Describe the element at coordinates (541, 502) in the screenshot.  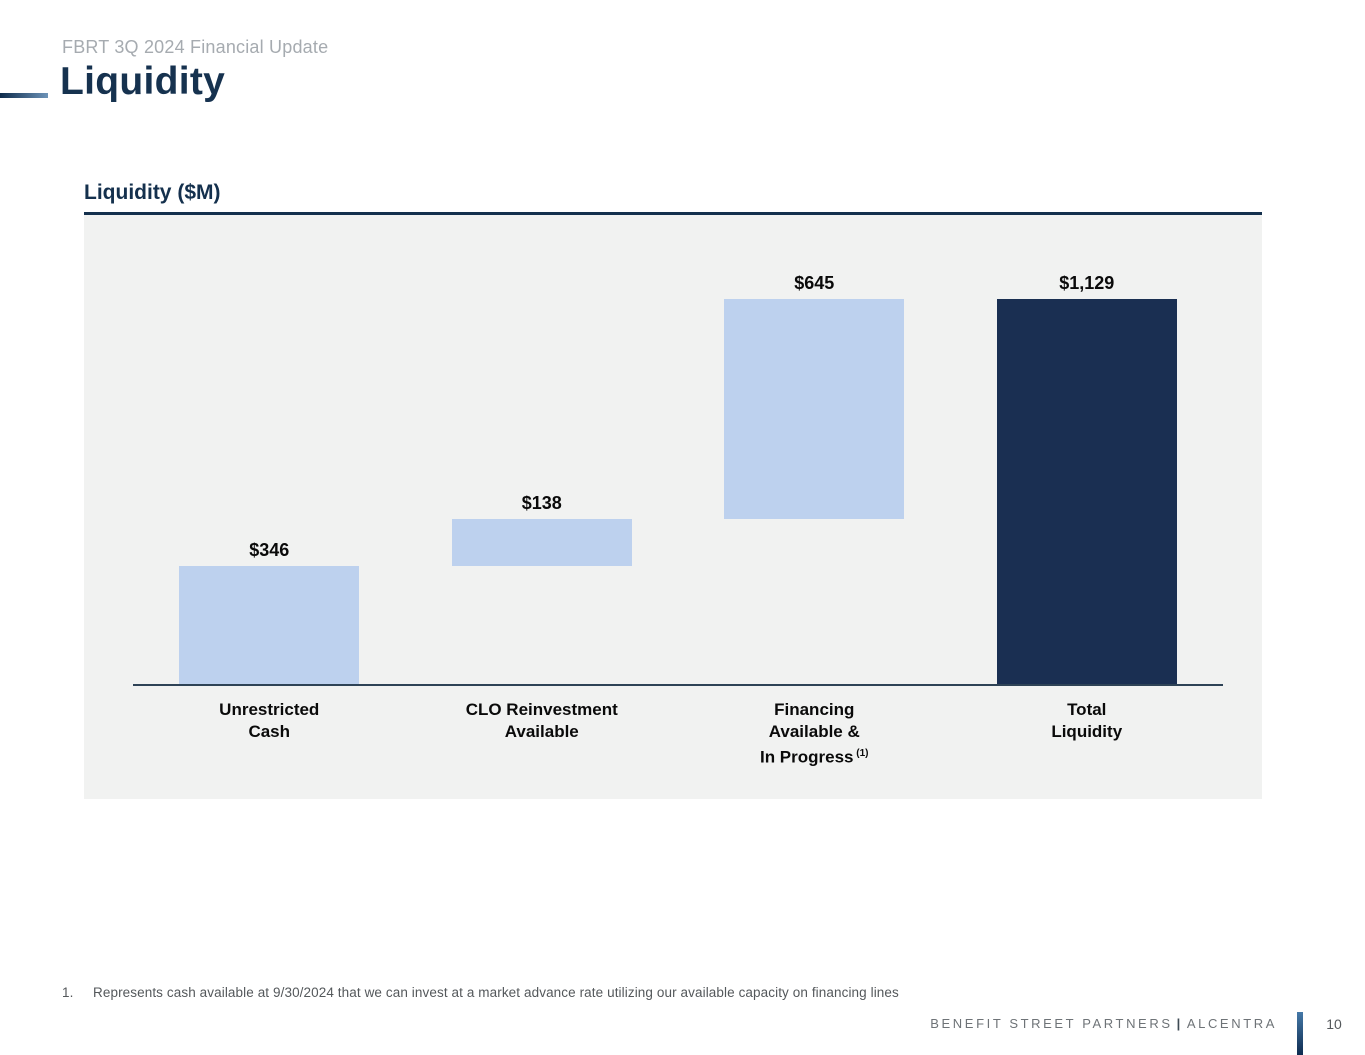
I see `bar-value-label-clo-reinvestment-available: $138` at that location.